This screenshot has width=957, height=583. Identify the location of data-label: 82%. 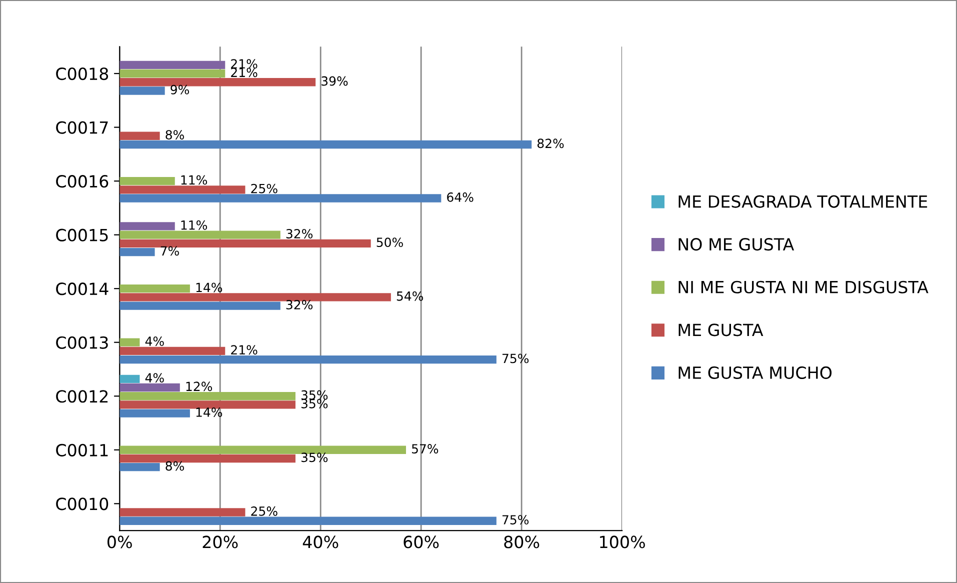
(550, 143).